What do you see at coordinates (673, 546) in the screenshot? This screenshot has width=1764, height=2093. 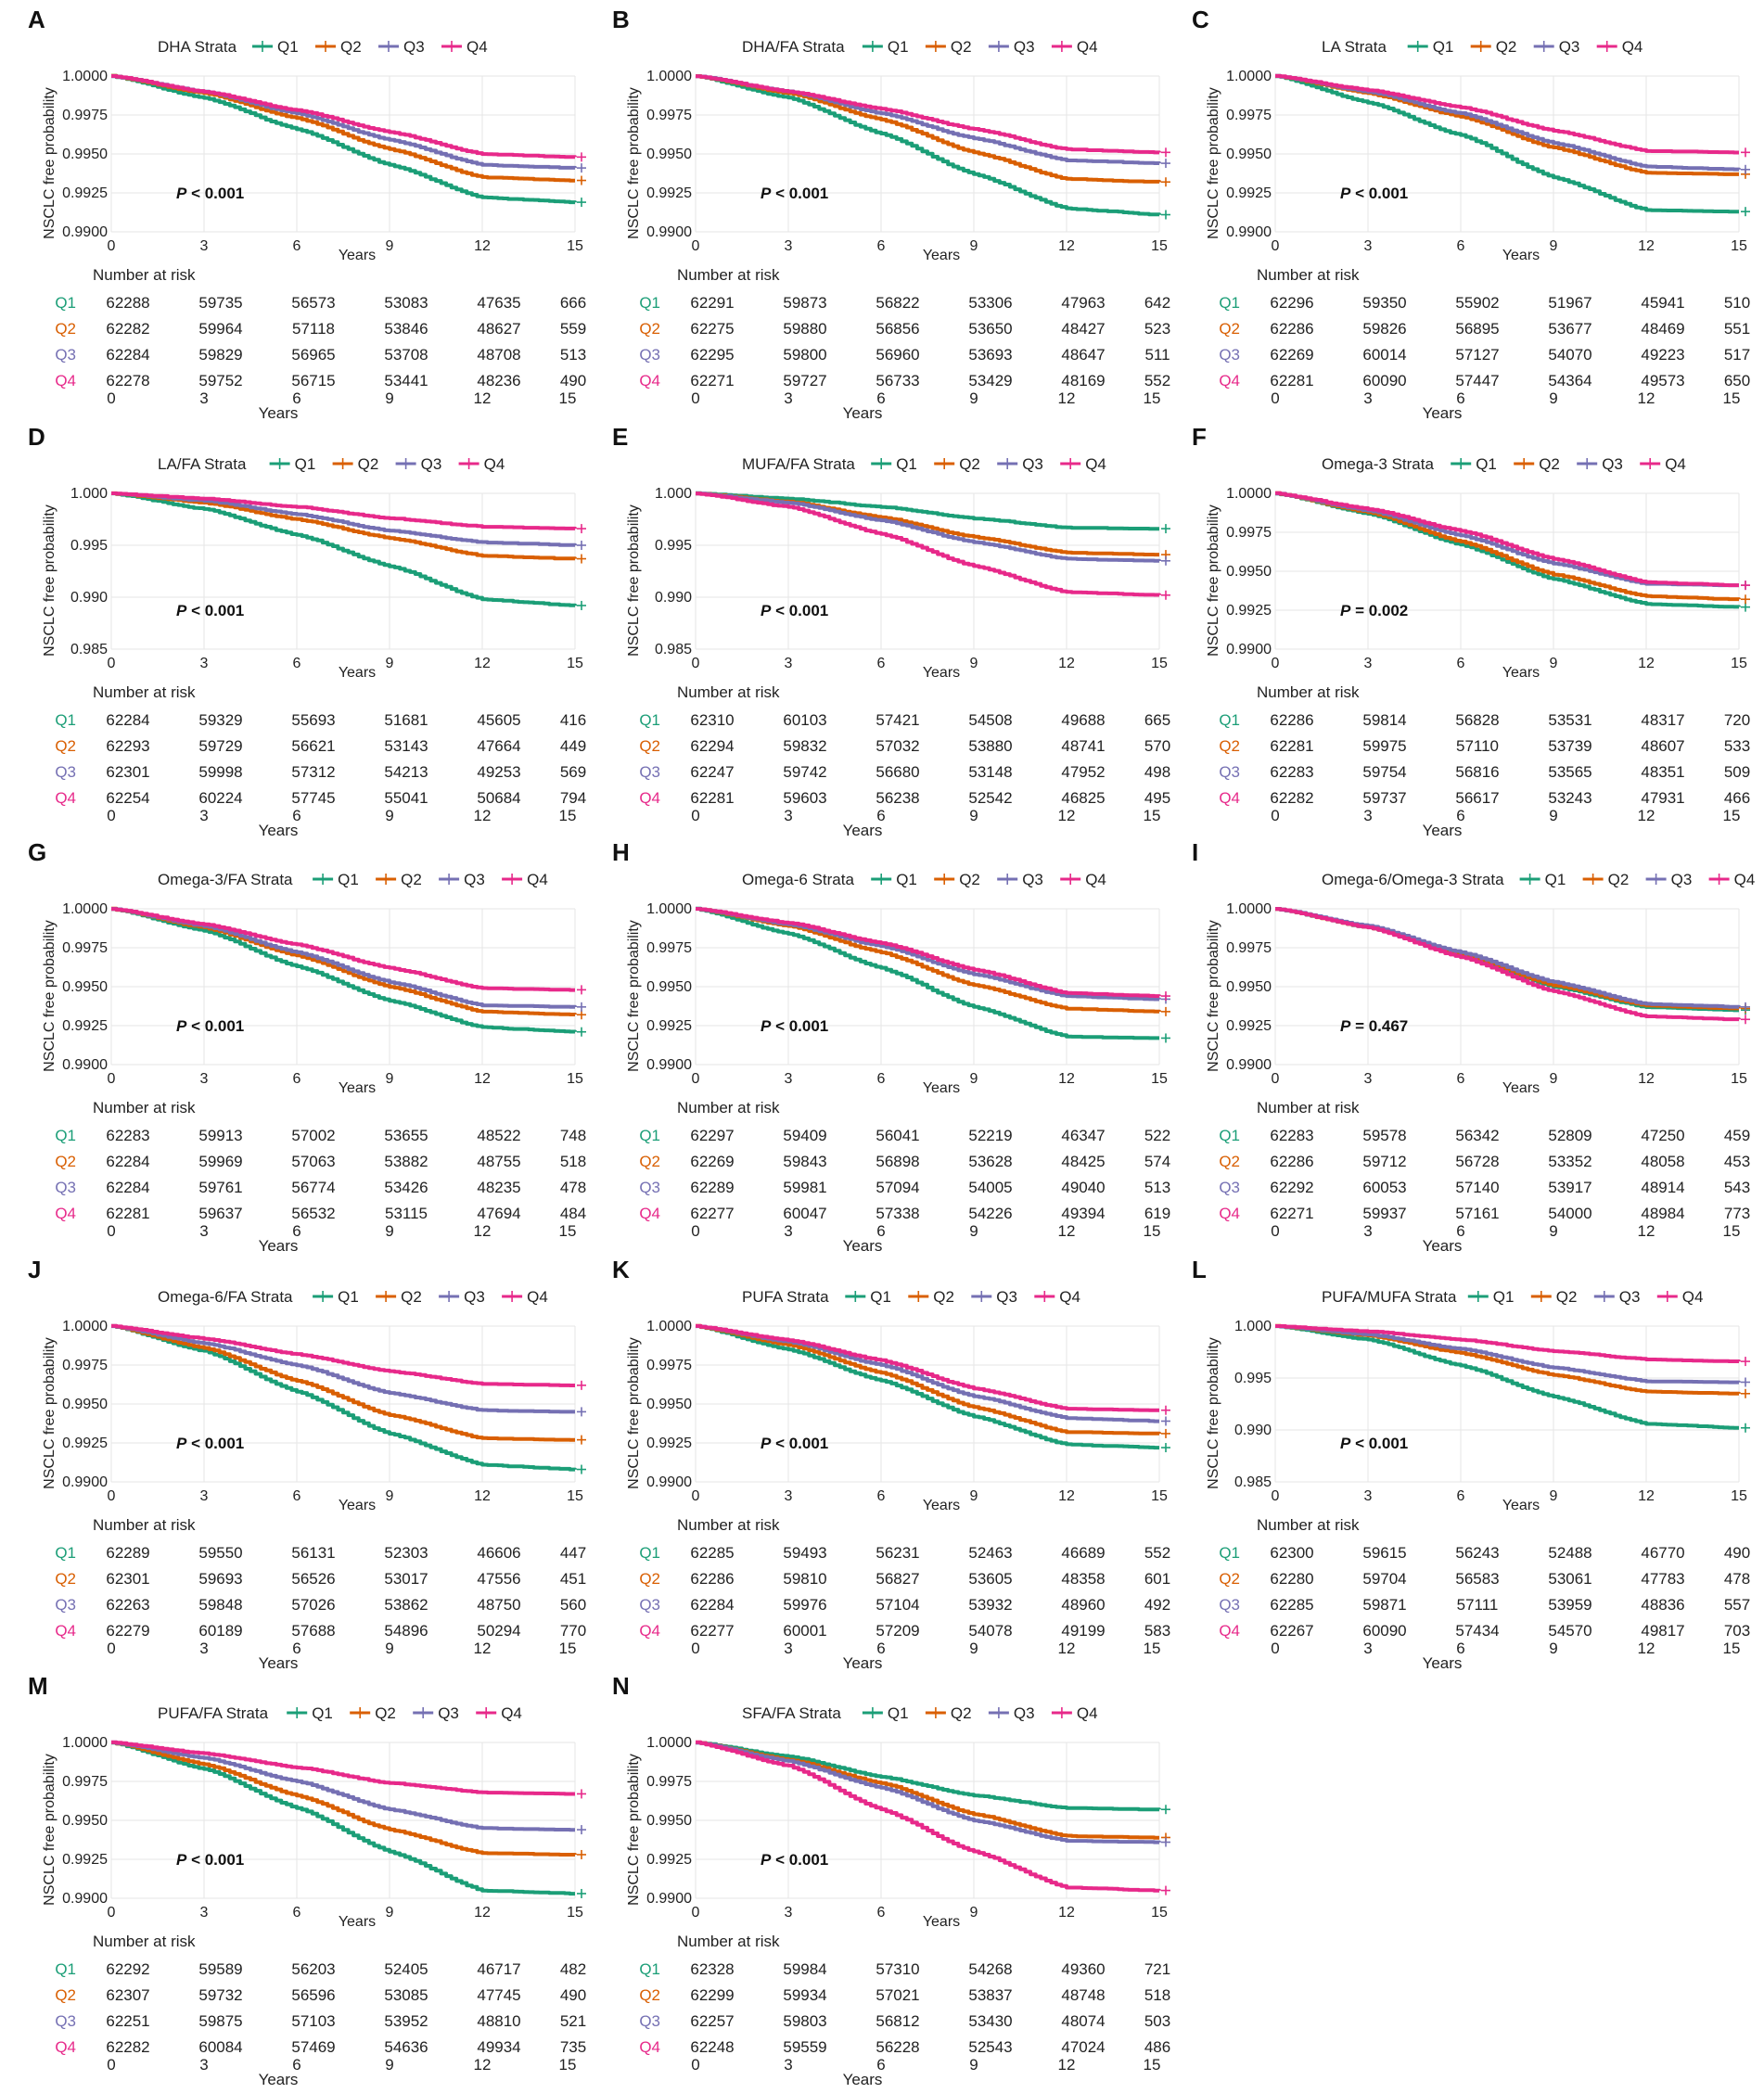 I see `y-tick-label: 0.995` at bounding box center [673, 546].